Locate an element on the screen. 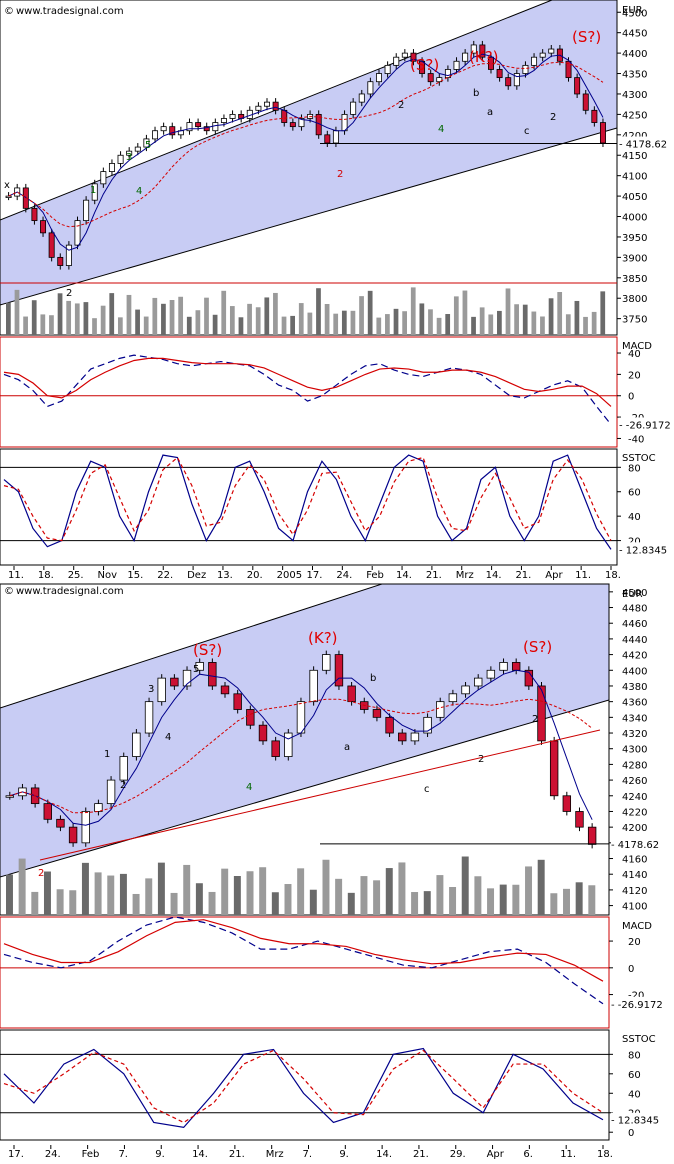 The height and width of the screenshot is (1164, 674). bot-price-copyright-icon: © is located at coordinates (9, 591).